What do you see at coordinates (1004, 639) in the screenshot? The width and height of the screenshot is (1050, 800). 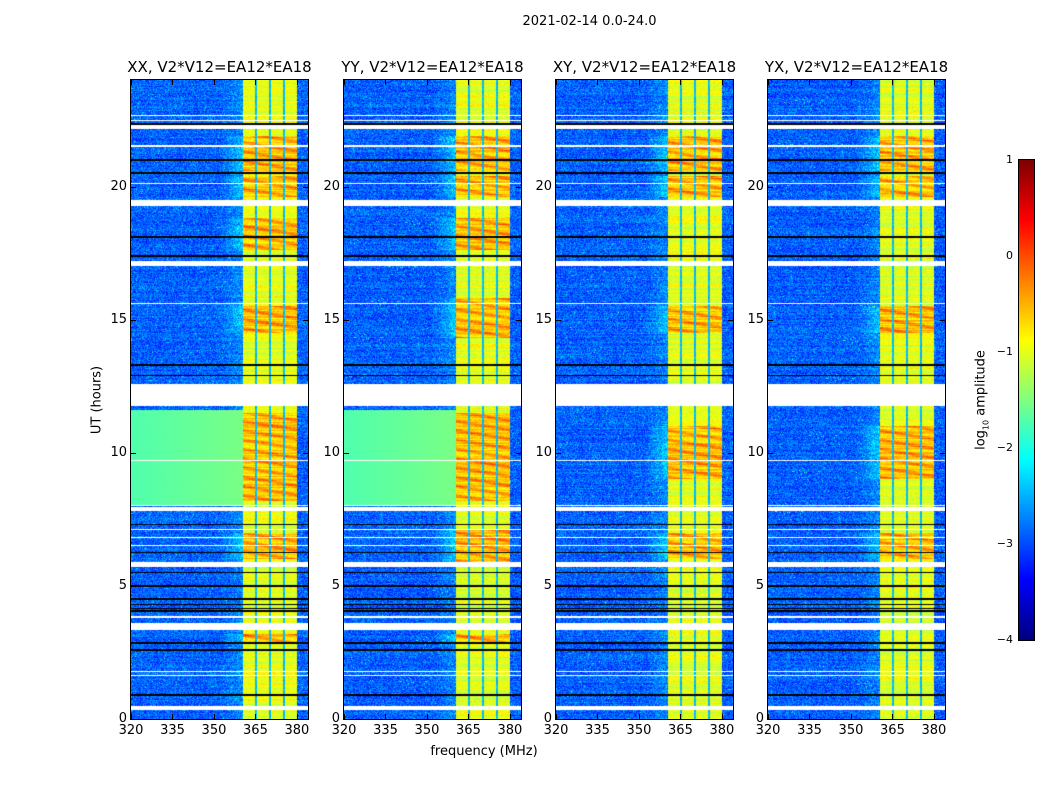 I see `colorbar-tick-label: −4` at bounding box center [1004, 639].